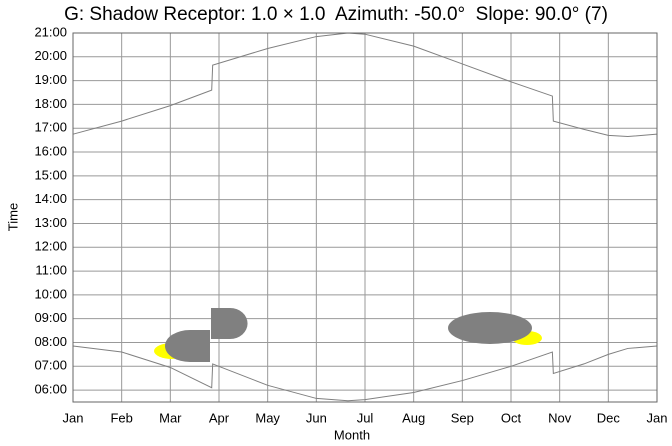 This screenshot has height=446, width=672. What do you see at coordinates (352, 434) in the screenshot?
I see `x-axis-label: Month` at bounding box center [352, 434].